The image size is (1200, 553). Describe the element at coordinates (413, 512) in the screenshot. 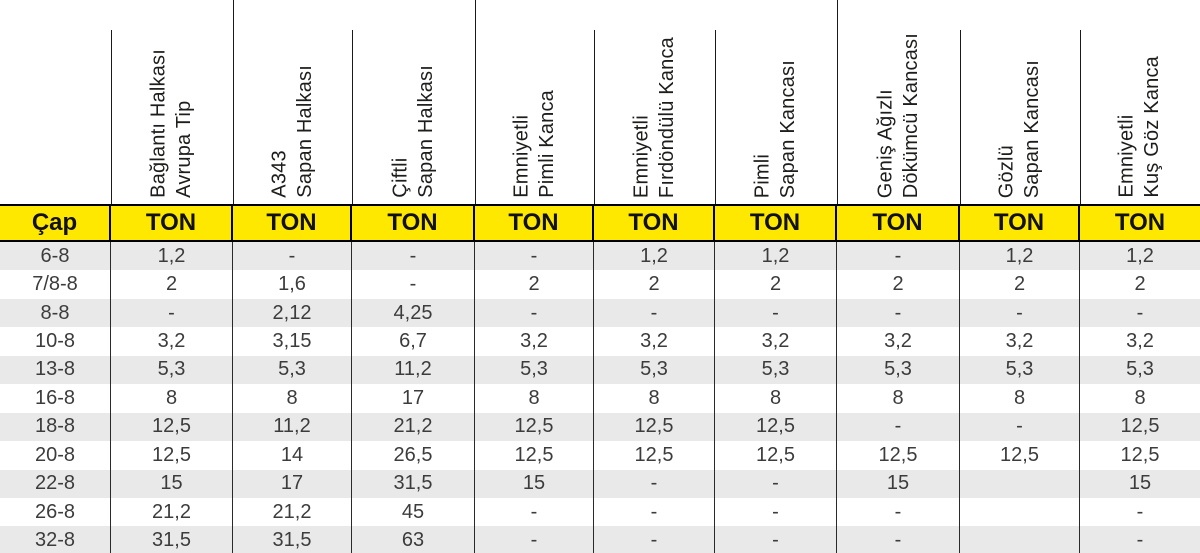

I see `ton-cell: 45` at that location.